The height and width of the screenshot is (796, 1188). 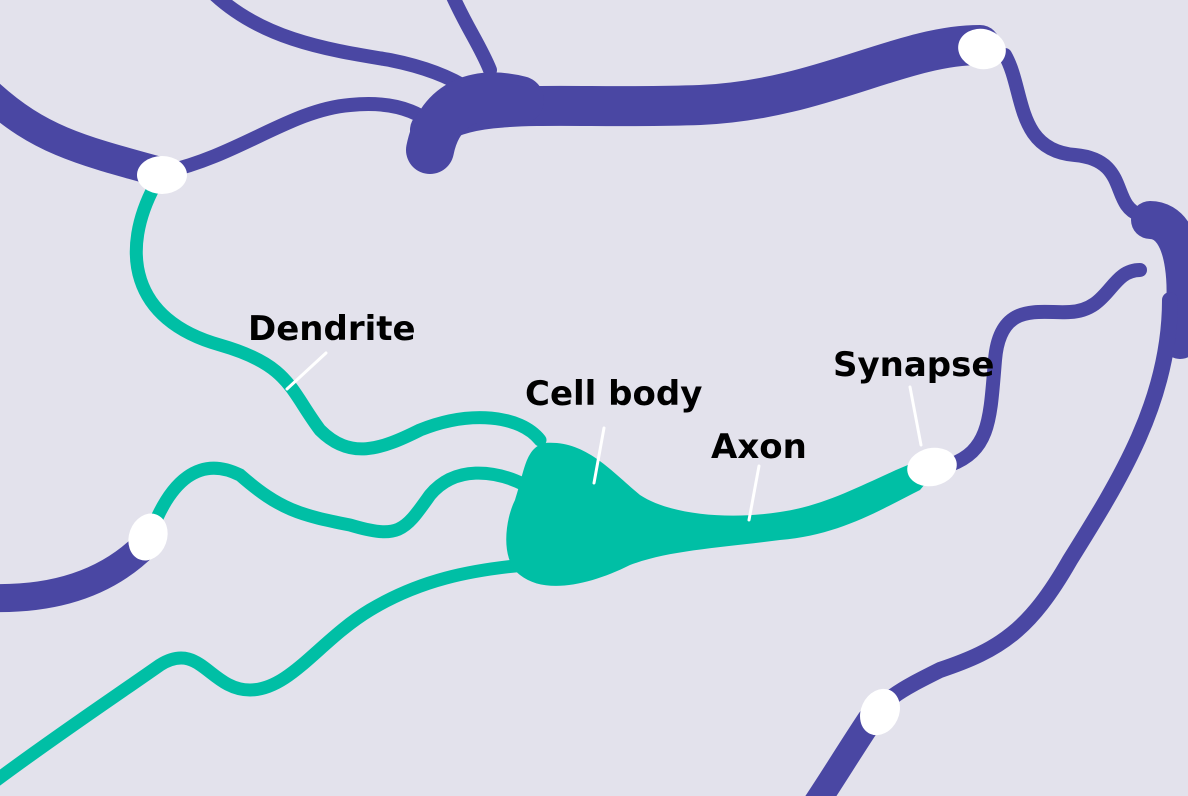 What do you see at coordinates (1045, 367) in the screenshot?
I see `neighbor-dendrite-loop` at bounding box center [1045, 367].